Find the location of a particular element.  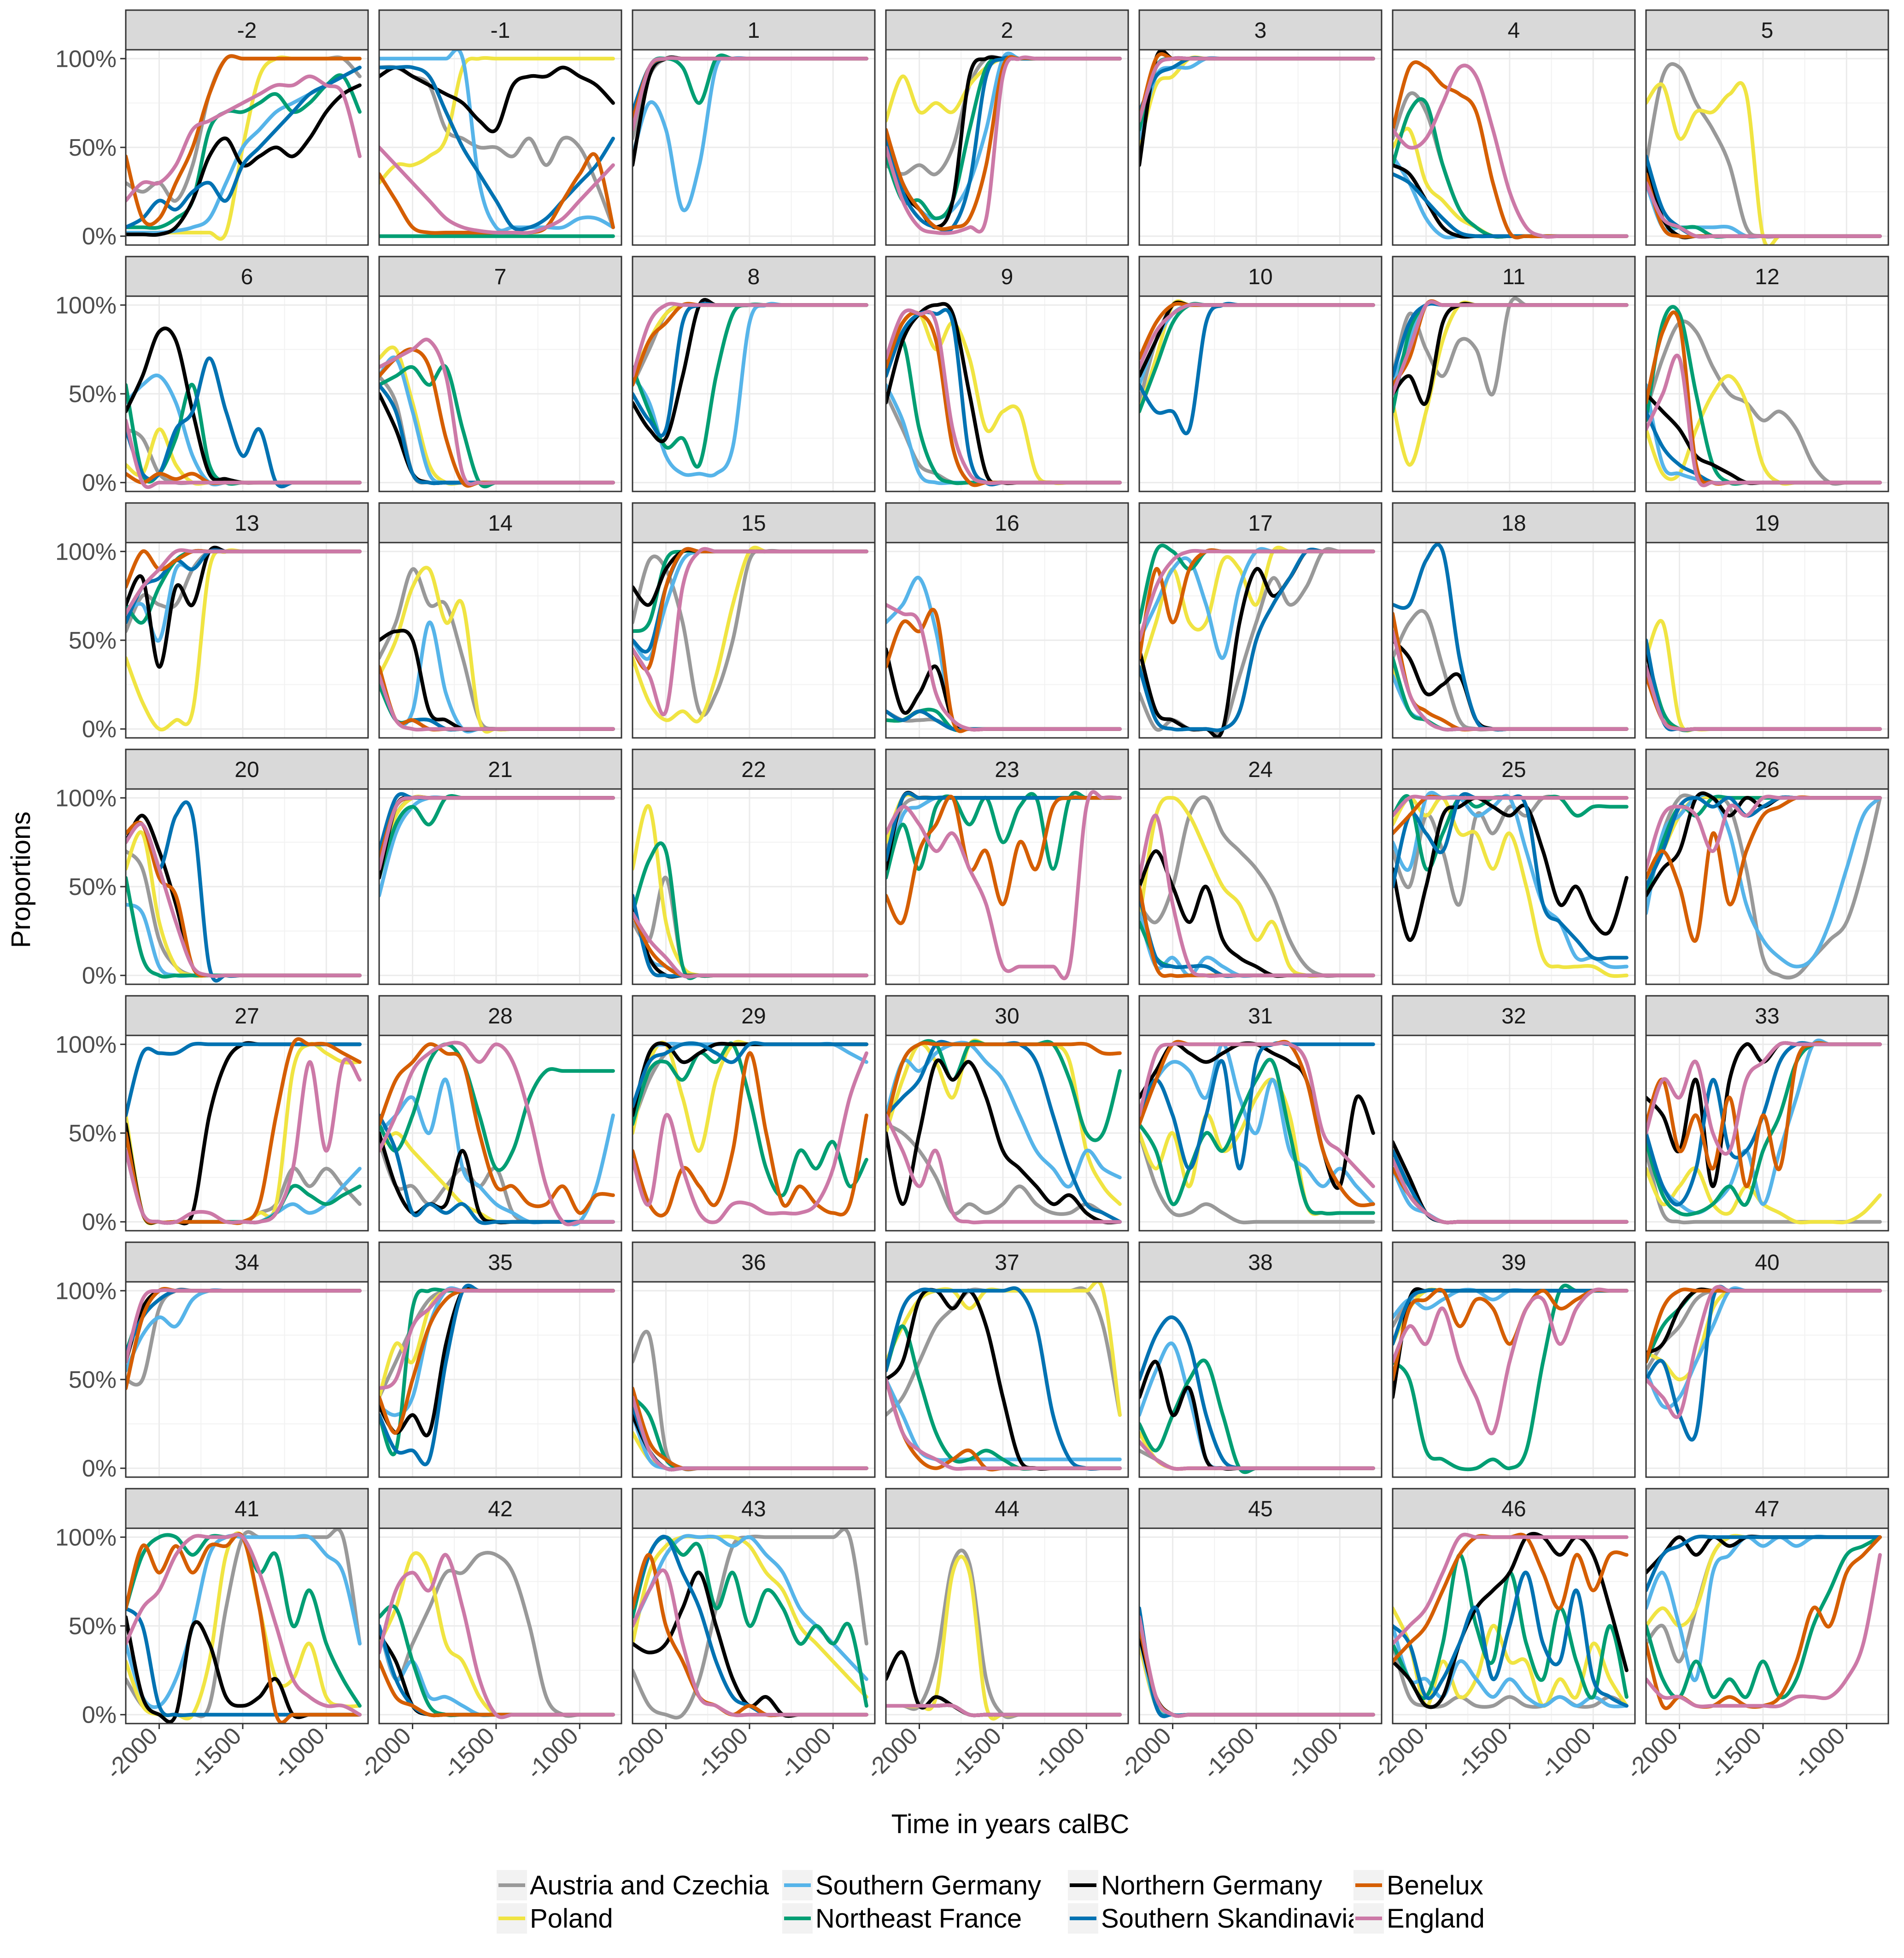

legend-label: Southern Skandinavia is located at coordinates (1232, 1919).